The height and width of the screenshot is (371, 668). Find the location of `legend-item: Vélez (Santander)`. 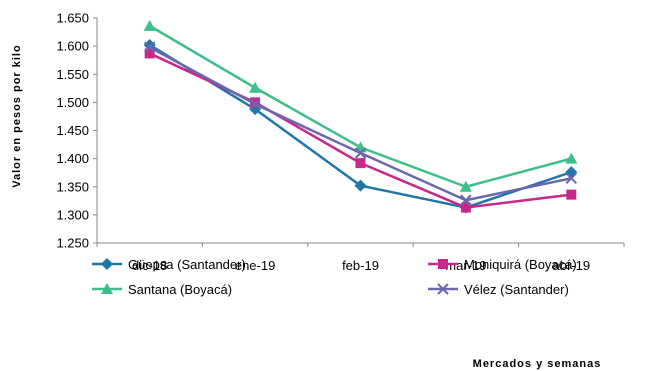

legend-item: Vélez (Santander) is located at coordinates (498, 289).